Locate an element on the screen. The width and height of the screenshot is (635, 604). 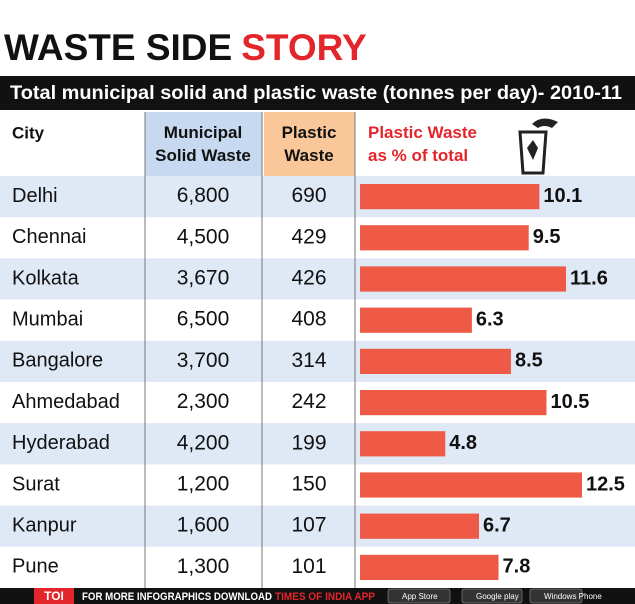
plastic: 429 is located at coordinates (308, 236).